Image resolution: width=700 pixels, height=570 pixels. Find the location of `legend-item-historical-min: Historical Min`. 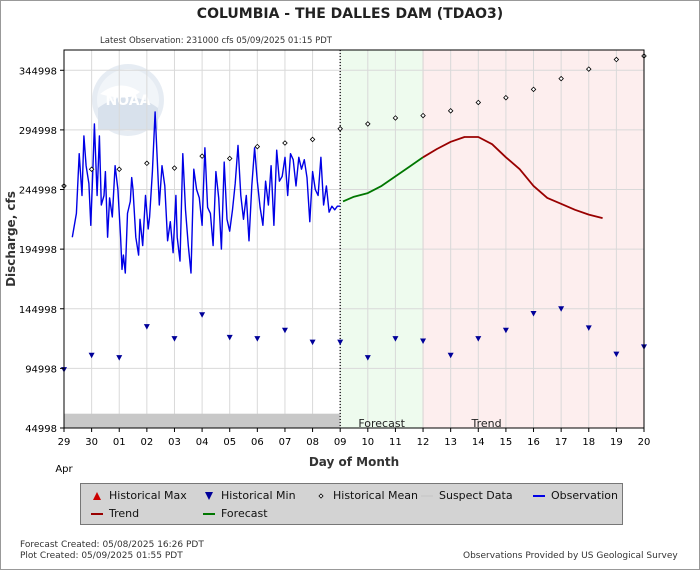

legend-item-historical-min: Historical Min is located at coordinates (248, 495).